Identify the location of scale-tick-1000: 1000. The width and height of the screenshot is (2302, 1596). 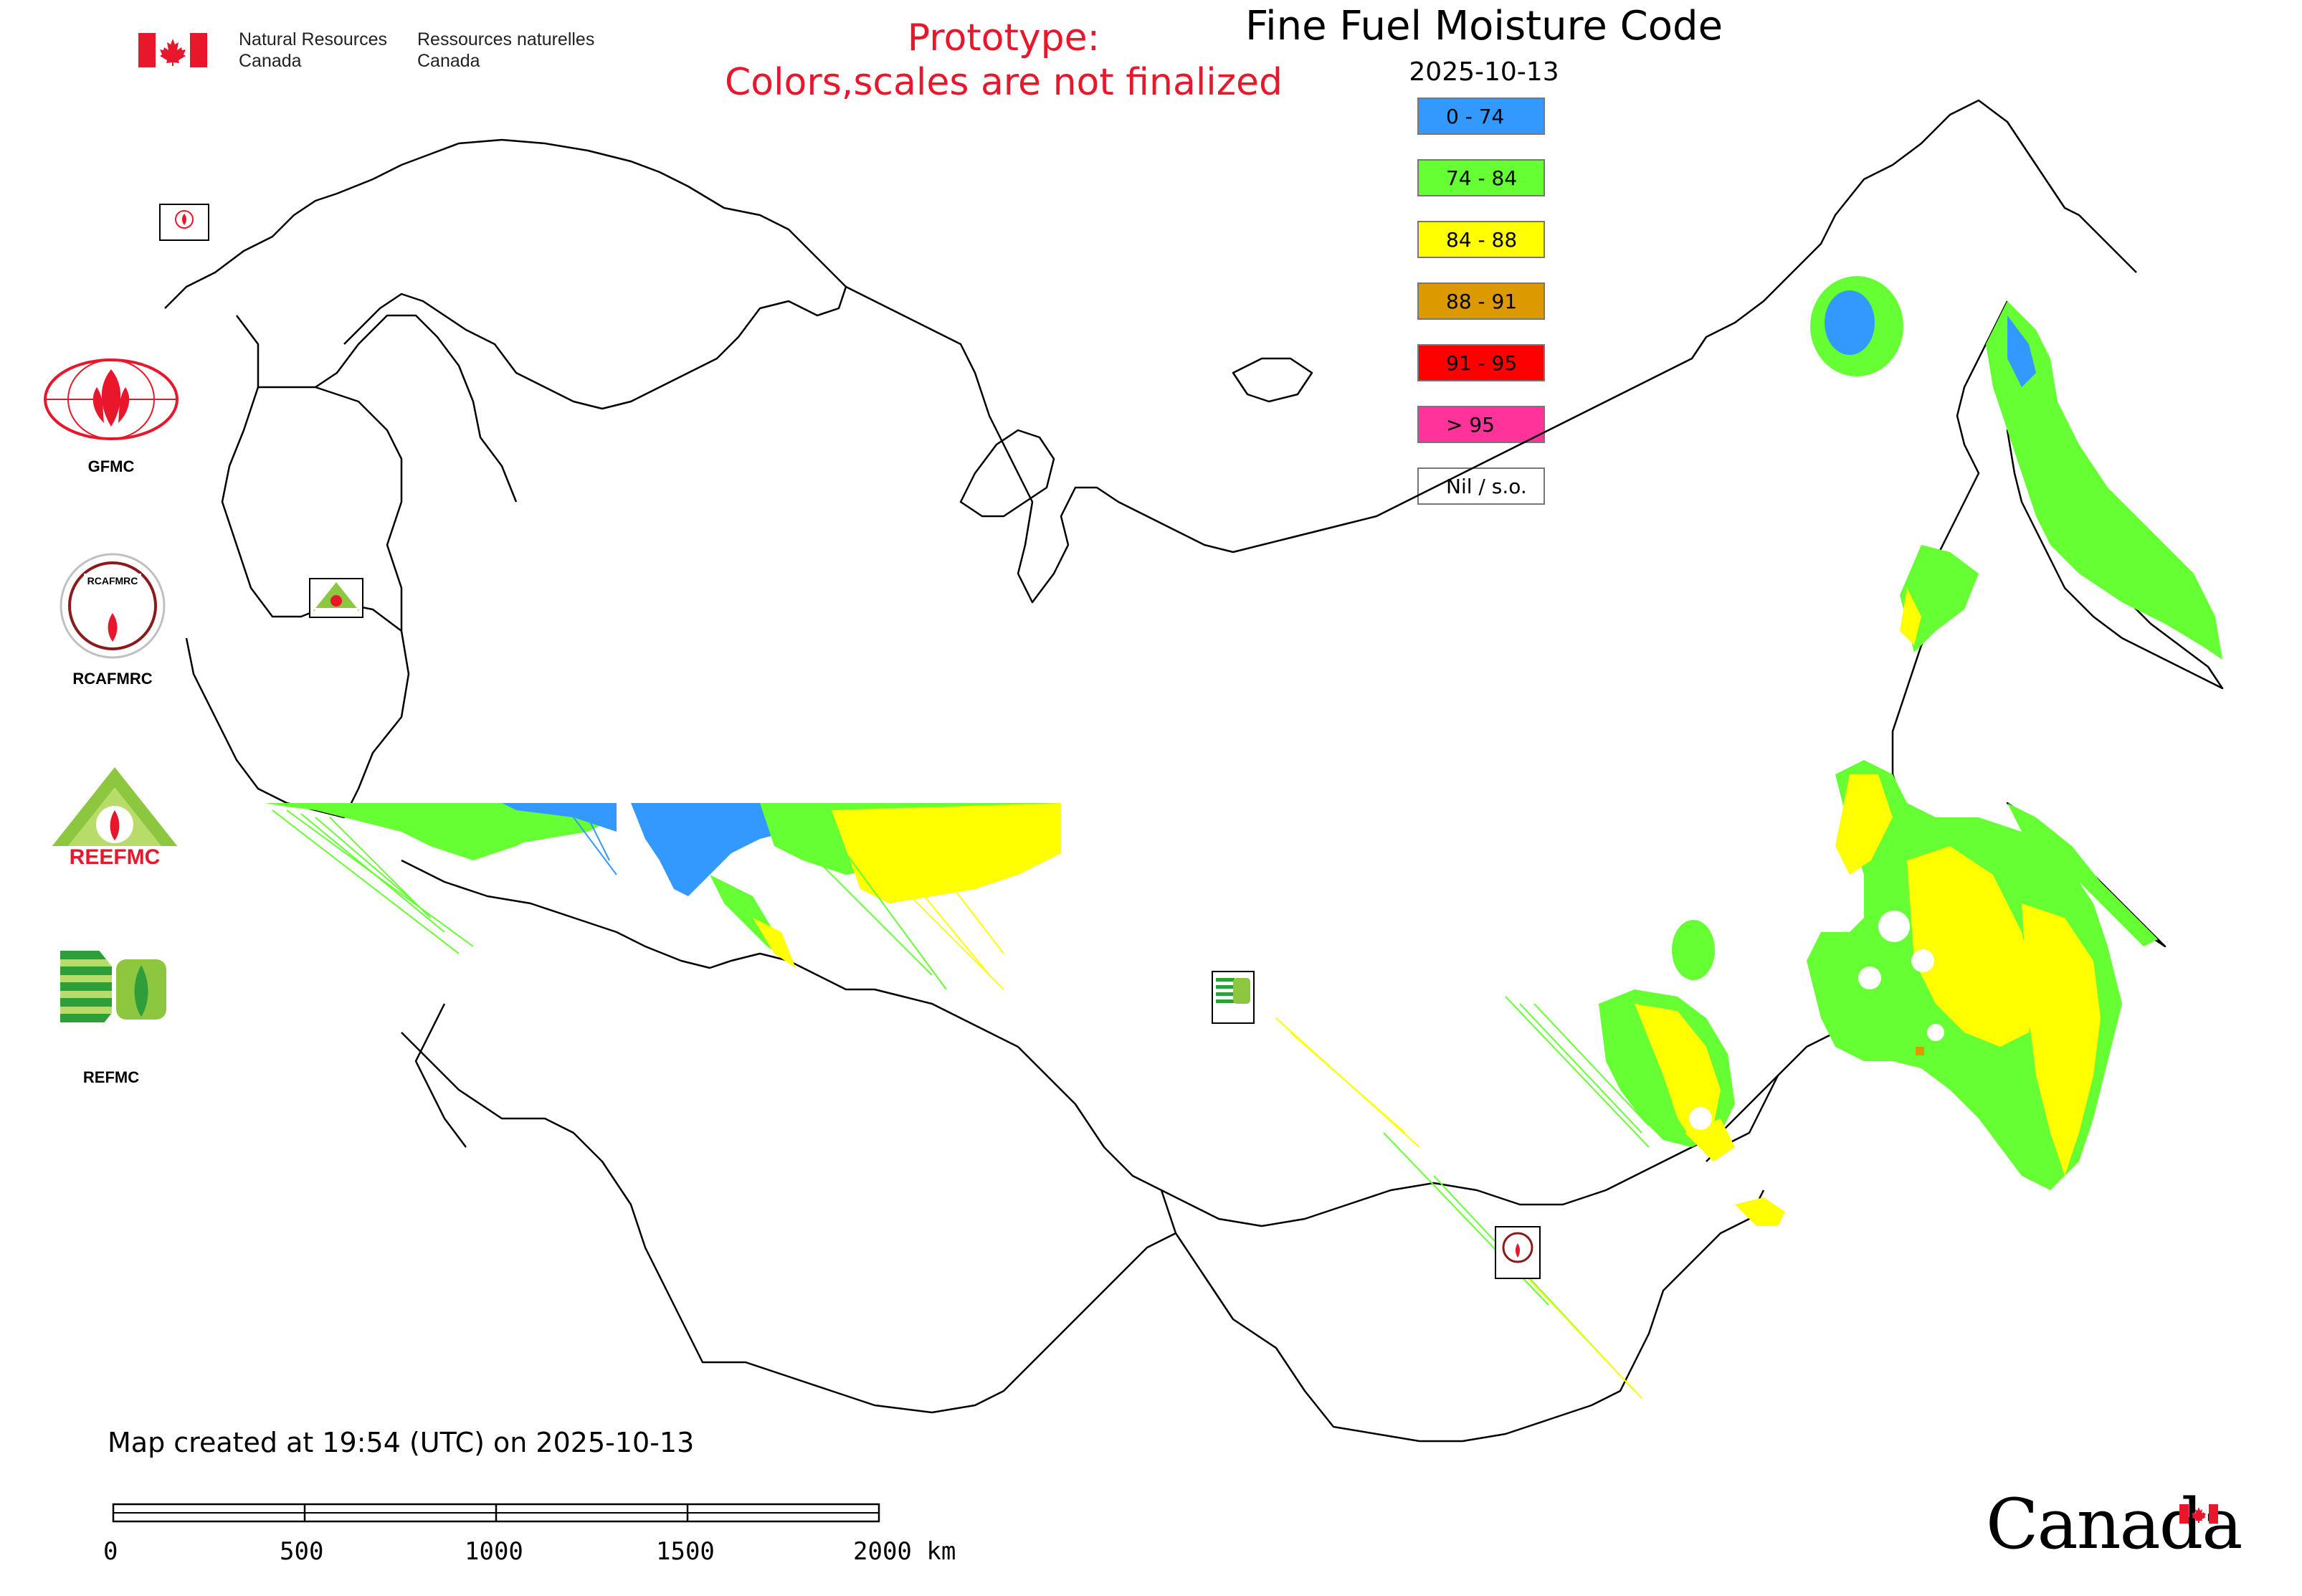
(494, 1551).